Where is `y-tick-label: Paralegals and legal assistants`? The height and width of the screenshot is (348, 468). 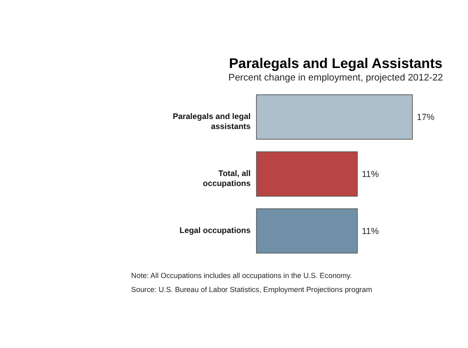 y-tick-label: Paralegals and legal assistants is located at coordinates (212, 121).